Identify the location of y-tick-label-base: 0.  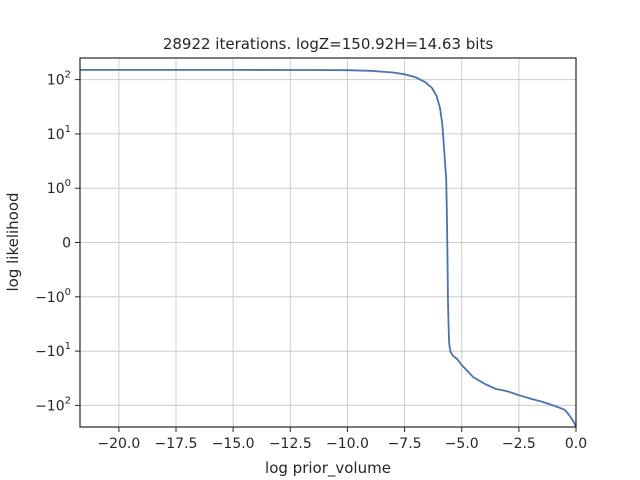
(66, 244).